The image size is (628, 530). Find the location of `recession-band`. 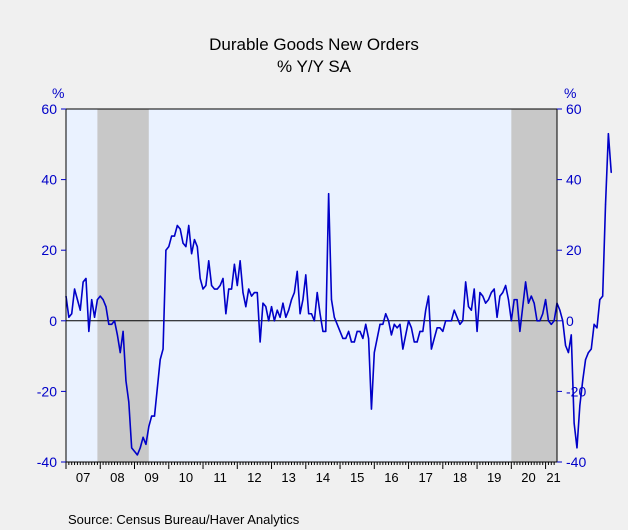

recession-band is located at coordinates (123, 285).